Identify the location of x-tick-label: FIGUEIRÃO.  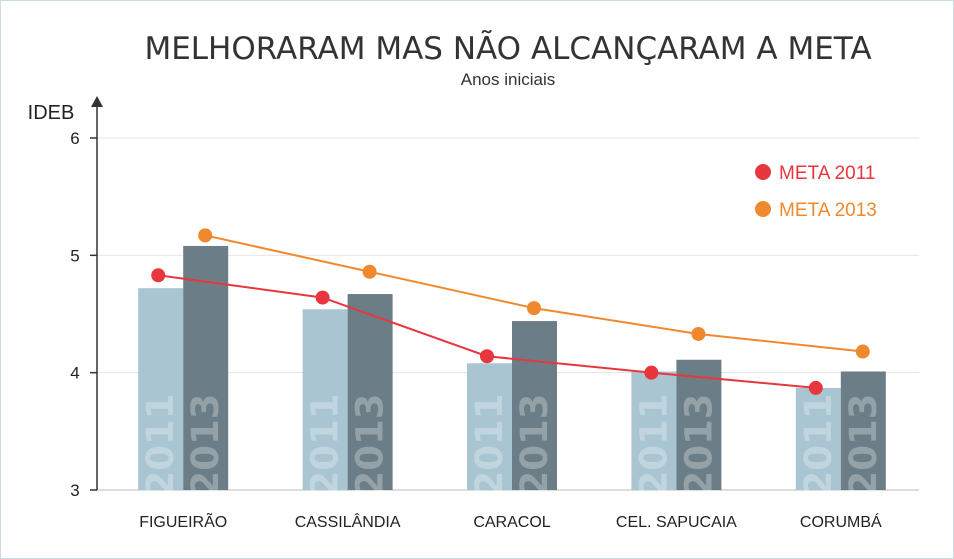
(183, 521).